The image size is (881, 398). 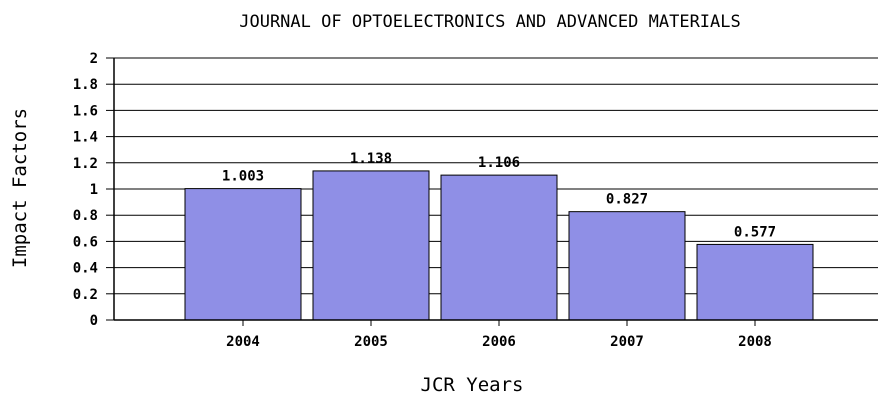 I want to click on y-tick-label: 1.8, so click(x=85, y=85).